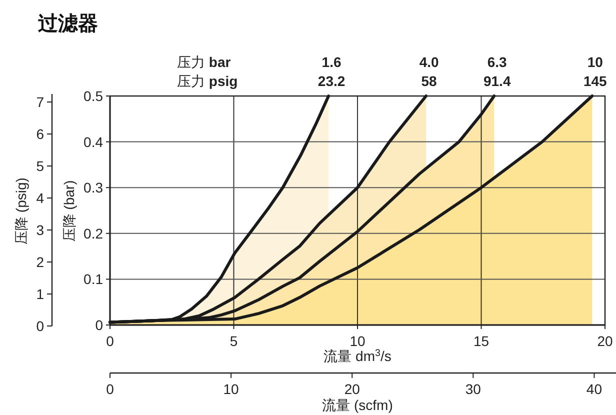 Image resolution: width=616 pixels, height=415 pixels. Describe the element at coordinates (94, 233) in the screenshot. I see `y-tick-label: 0.2` at that location.